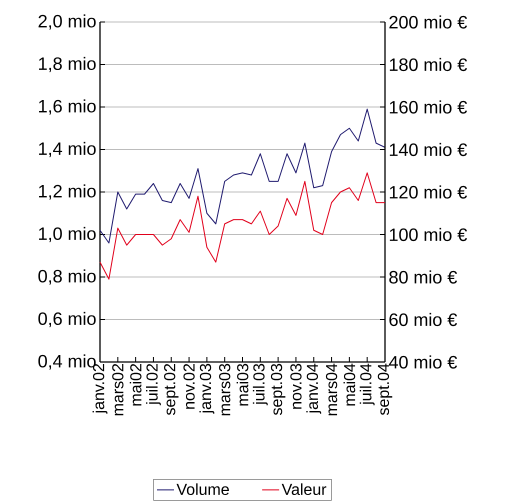 The width and height of the screenshot is (505, 503). Describe the element at coordinates (224, 390) in the screenshot. I see `x-tick-label: mars03` at that location.